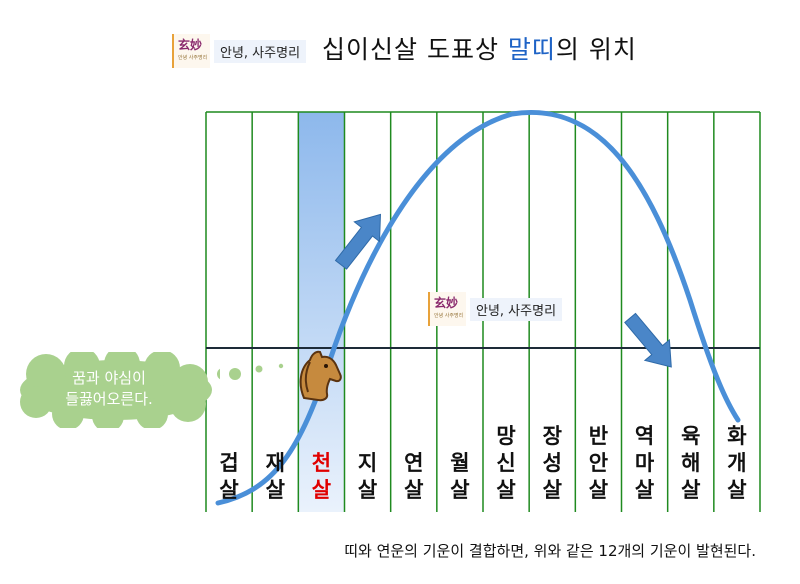 The height and width of the screenshot is (584, 800). Describe the element at coordinates (321, 312) in the screenshot. I see `highlight-column-band` at that location.